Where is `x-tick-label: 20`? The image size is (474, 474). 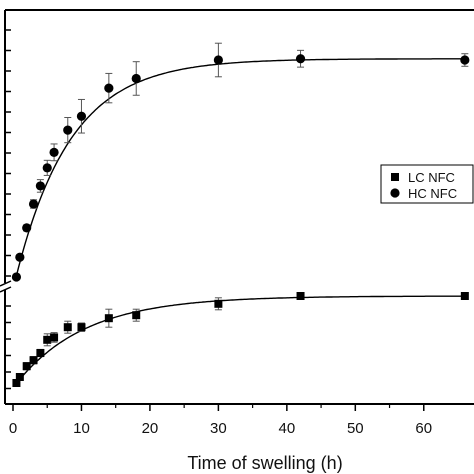 x-tick-label: 20 is located at coordinates (150, 428).